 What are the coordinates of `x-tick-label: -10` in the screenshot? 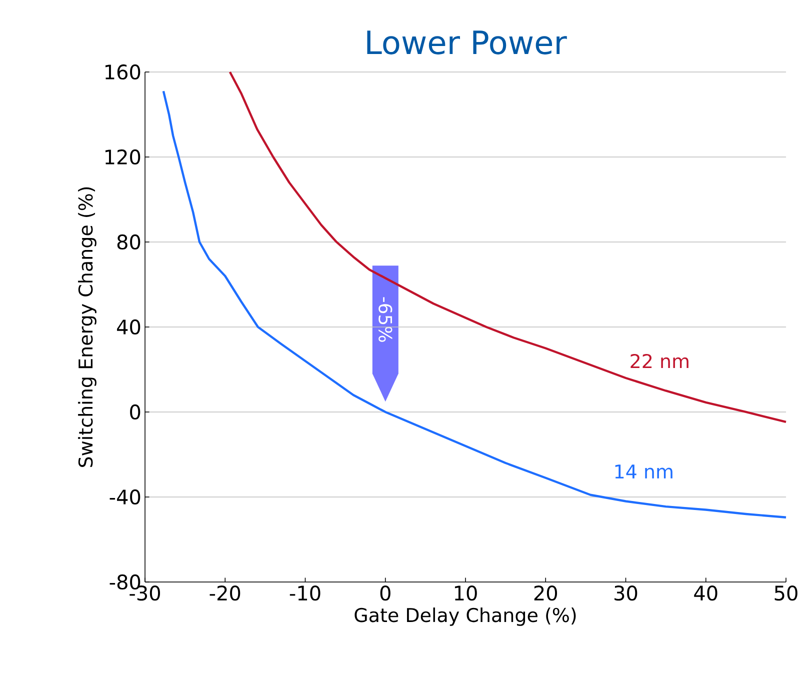 It's located at (305, 593).